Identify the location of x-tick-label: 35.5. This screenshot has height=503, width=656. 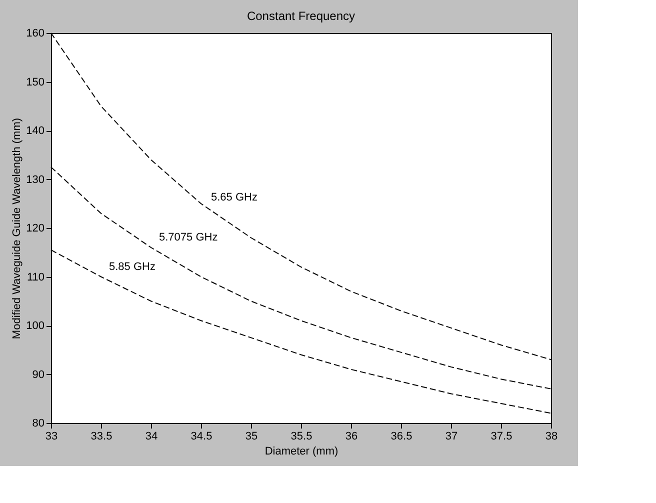
(301, 436).